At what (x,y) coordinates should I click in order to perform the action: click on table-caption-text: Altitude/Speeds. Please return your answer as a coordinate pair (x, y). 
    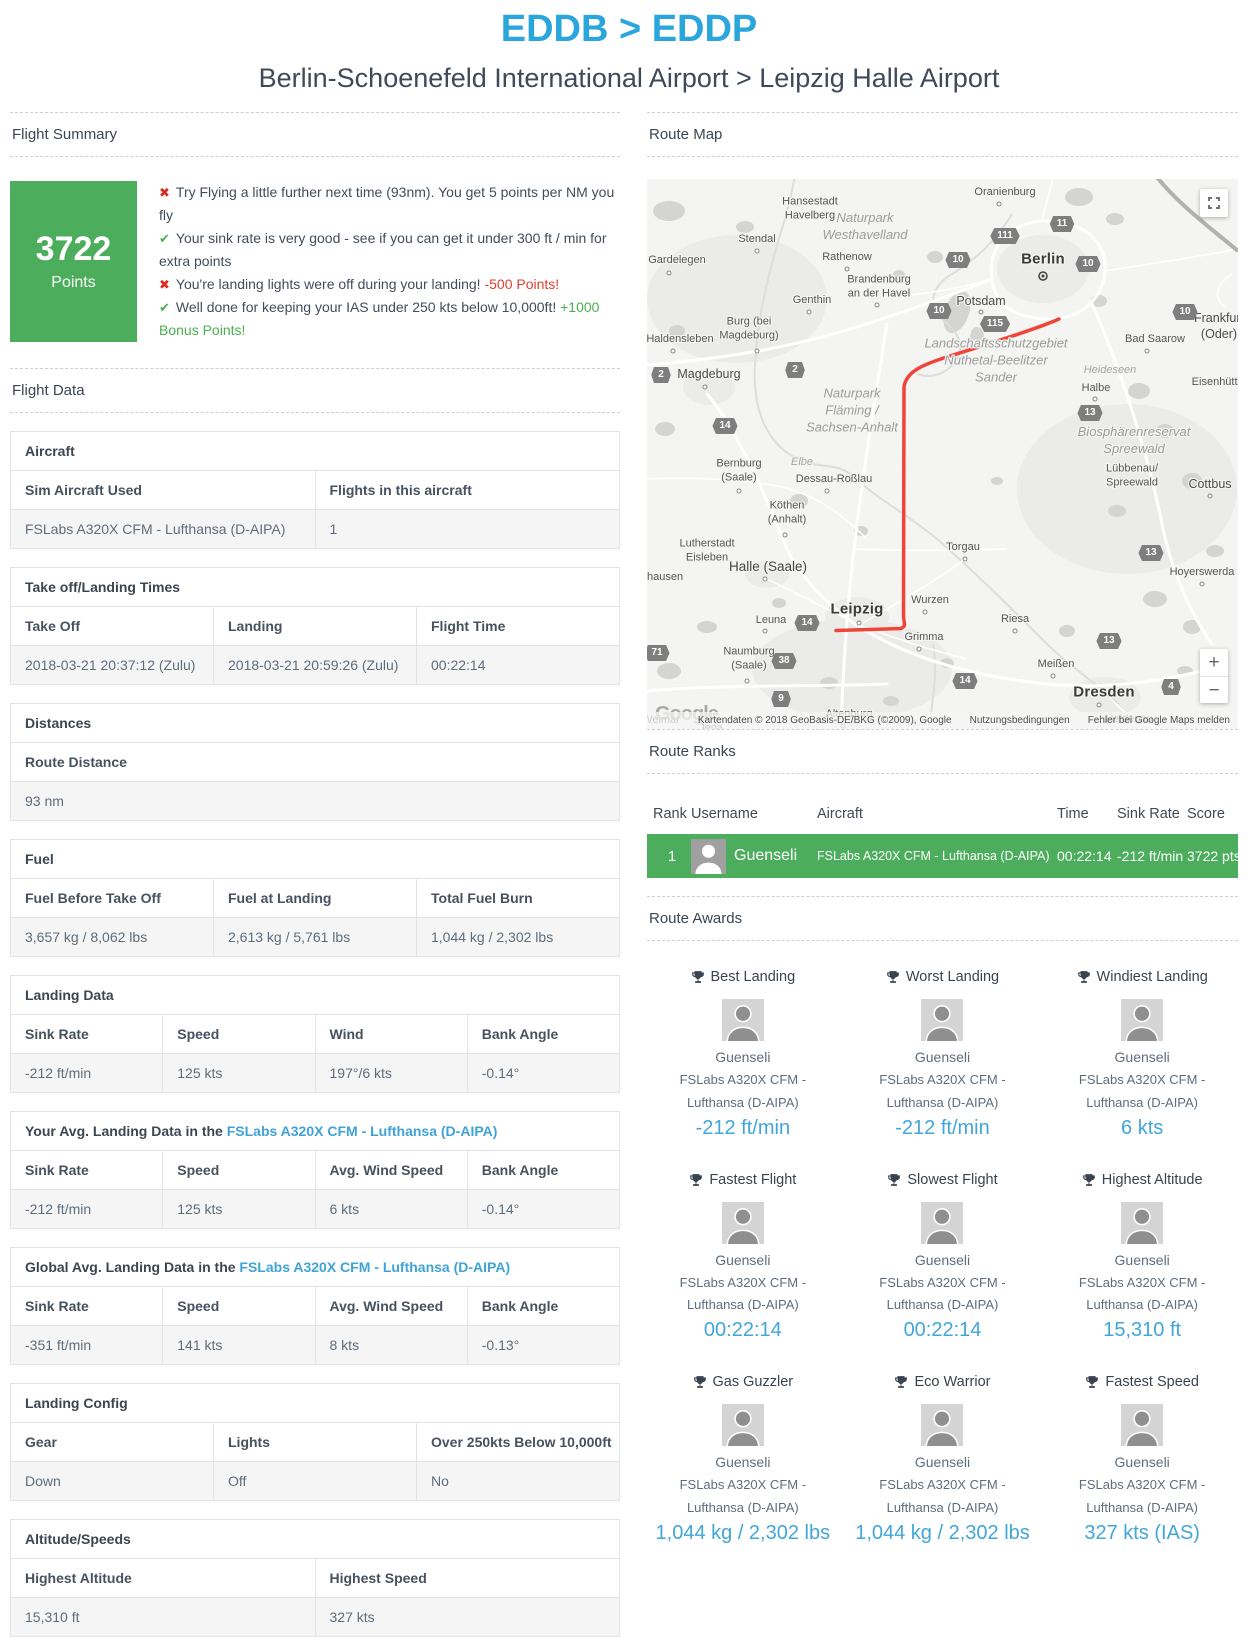
    Looking at the image, I should click on (78, 1539).